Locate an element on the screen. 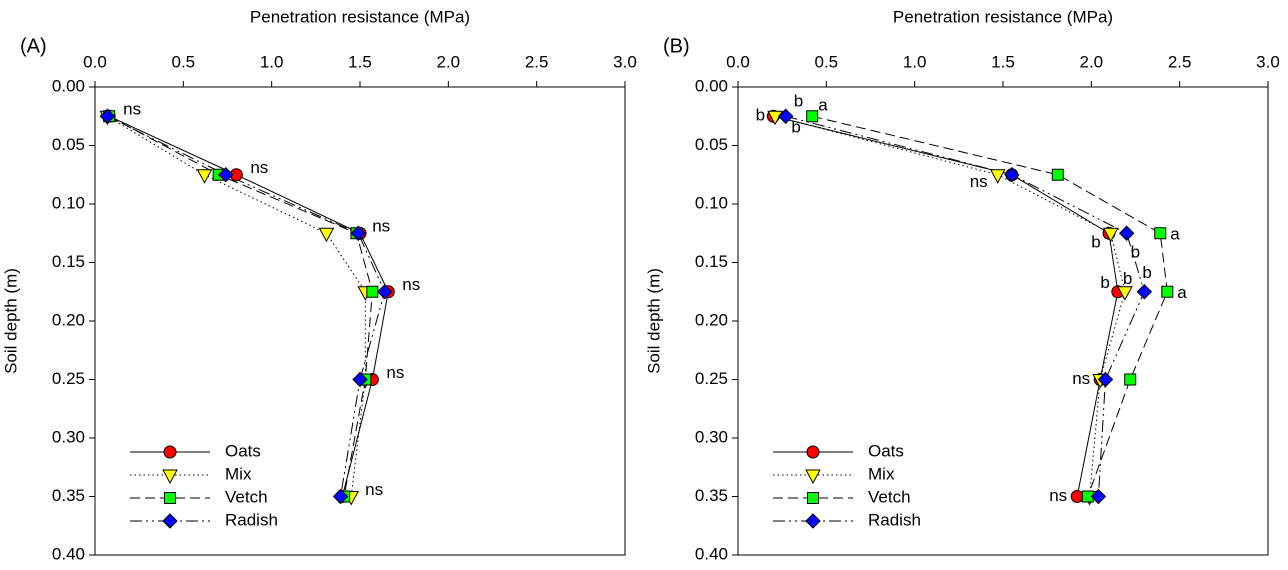 Image resolution: width=1288 pixels, height=570 pixels. x-tick-label: 1.0 is located at coordinates (915, 61).